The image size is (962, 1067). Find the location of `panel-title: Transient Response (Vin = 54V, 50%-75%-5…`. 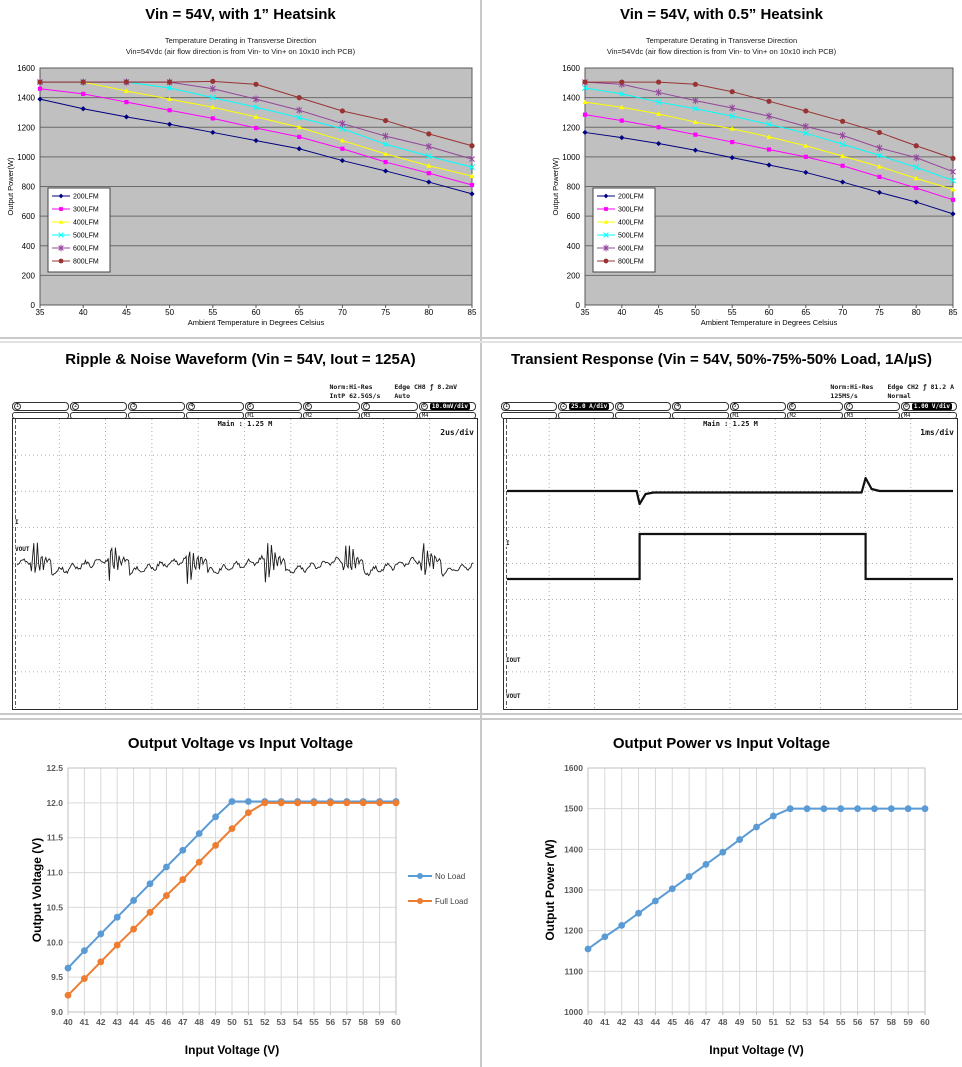

panel-title: Transient Response (Vin = 54V, 50%-75%-5… is located at coordinates (721, 359).